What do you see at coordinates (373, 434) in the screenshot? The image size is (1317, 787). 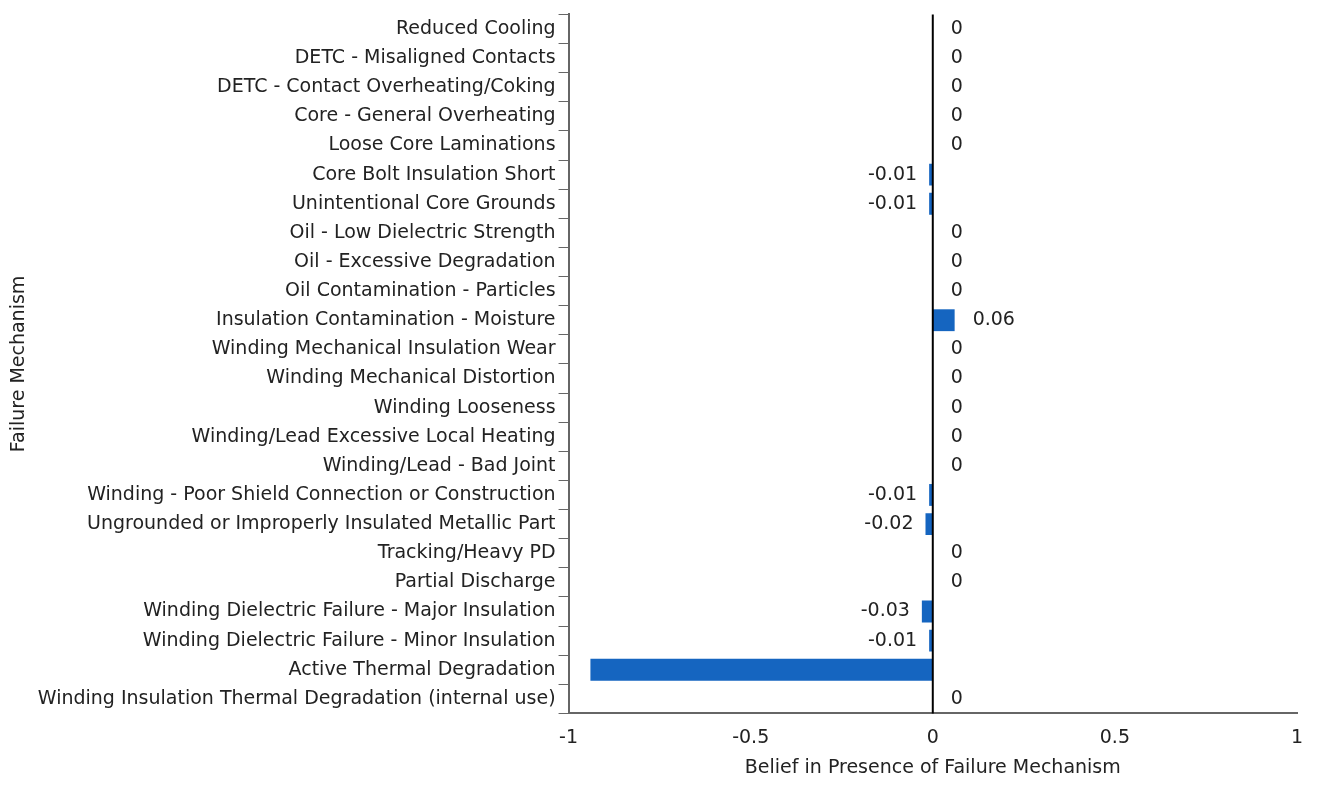 I see `y-tick-label: Winding/Lead Excessive Local Heating` at bounding box center [373, 434].